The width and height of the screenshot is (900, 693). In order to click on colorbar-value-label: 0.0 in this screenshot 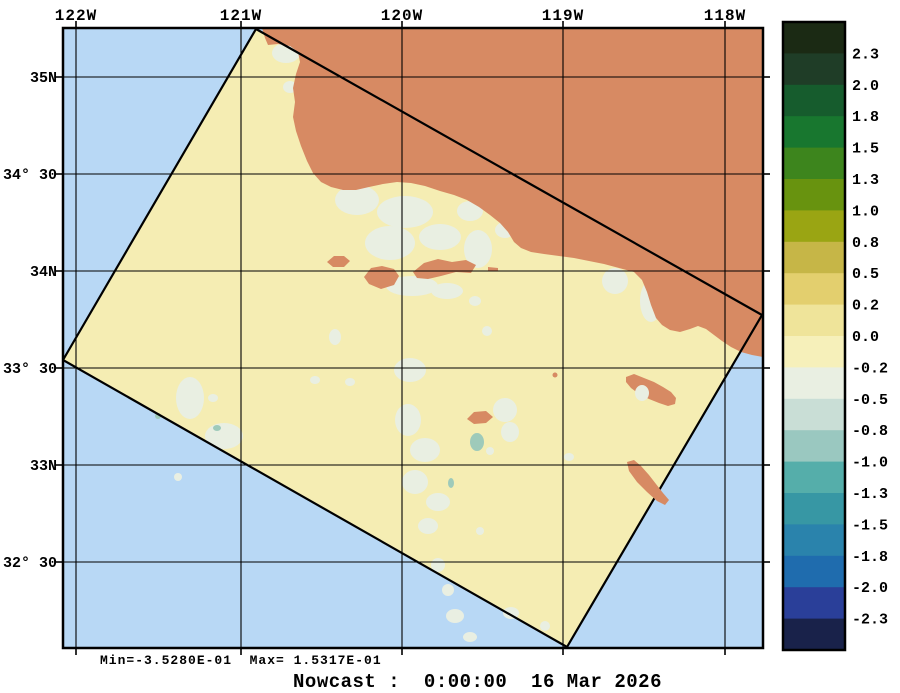, I will do `click(865, 337)`.